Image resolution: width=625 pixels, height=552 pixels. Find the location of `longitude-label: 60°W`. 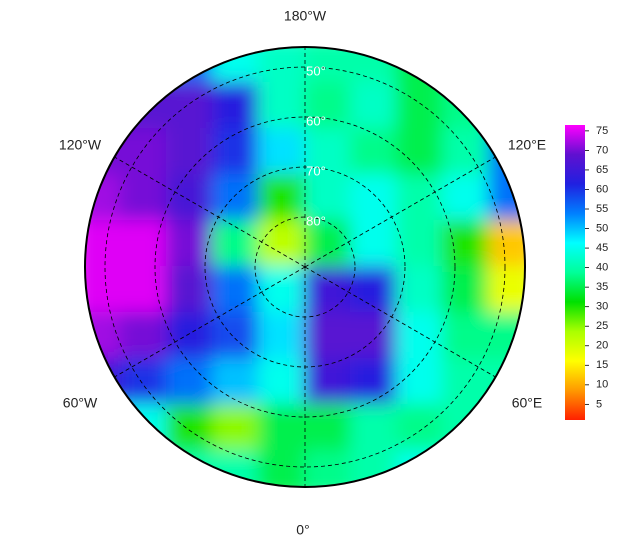

longitude-label: 60°W is located at coordinates (80, 403).